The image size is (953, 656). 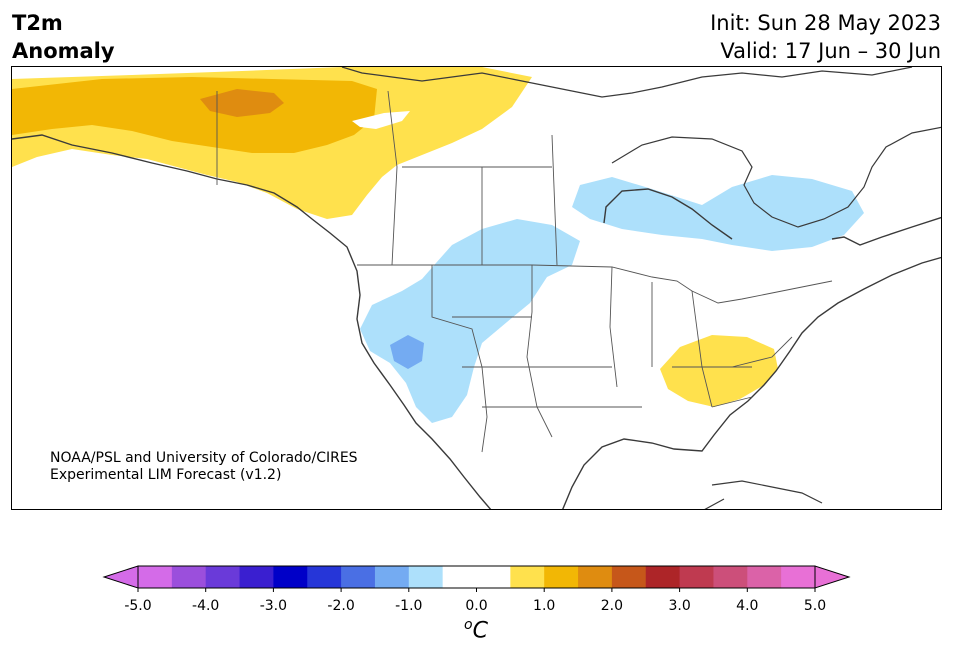 What do you see at coordinates (63, 37) in the screenshot?
I see `map-title: T2m Anomaly` at bounding box center [63, 37].